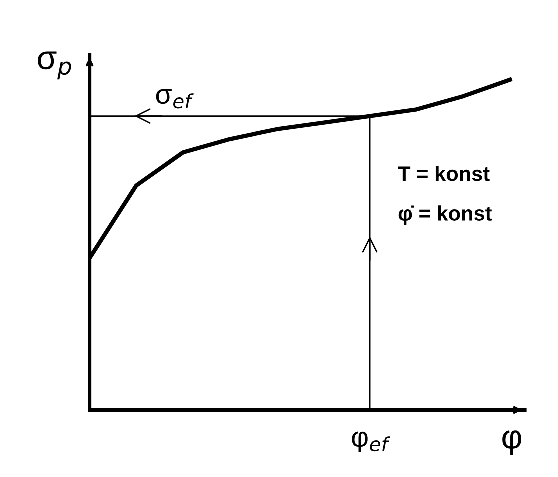 This screenshot has width=558, height=477. What do you see at coordinates (444, 174) in the screenshot?
I see `annotation: T = konst` at bounding box center [444, 174].